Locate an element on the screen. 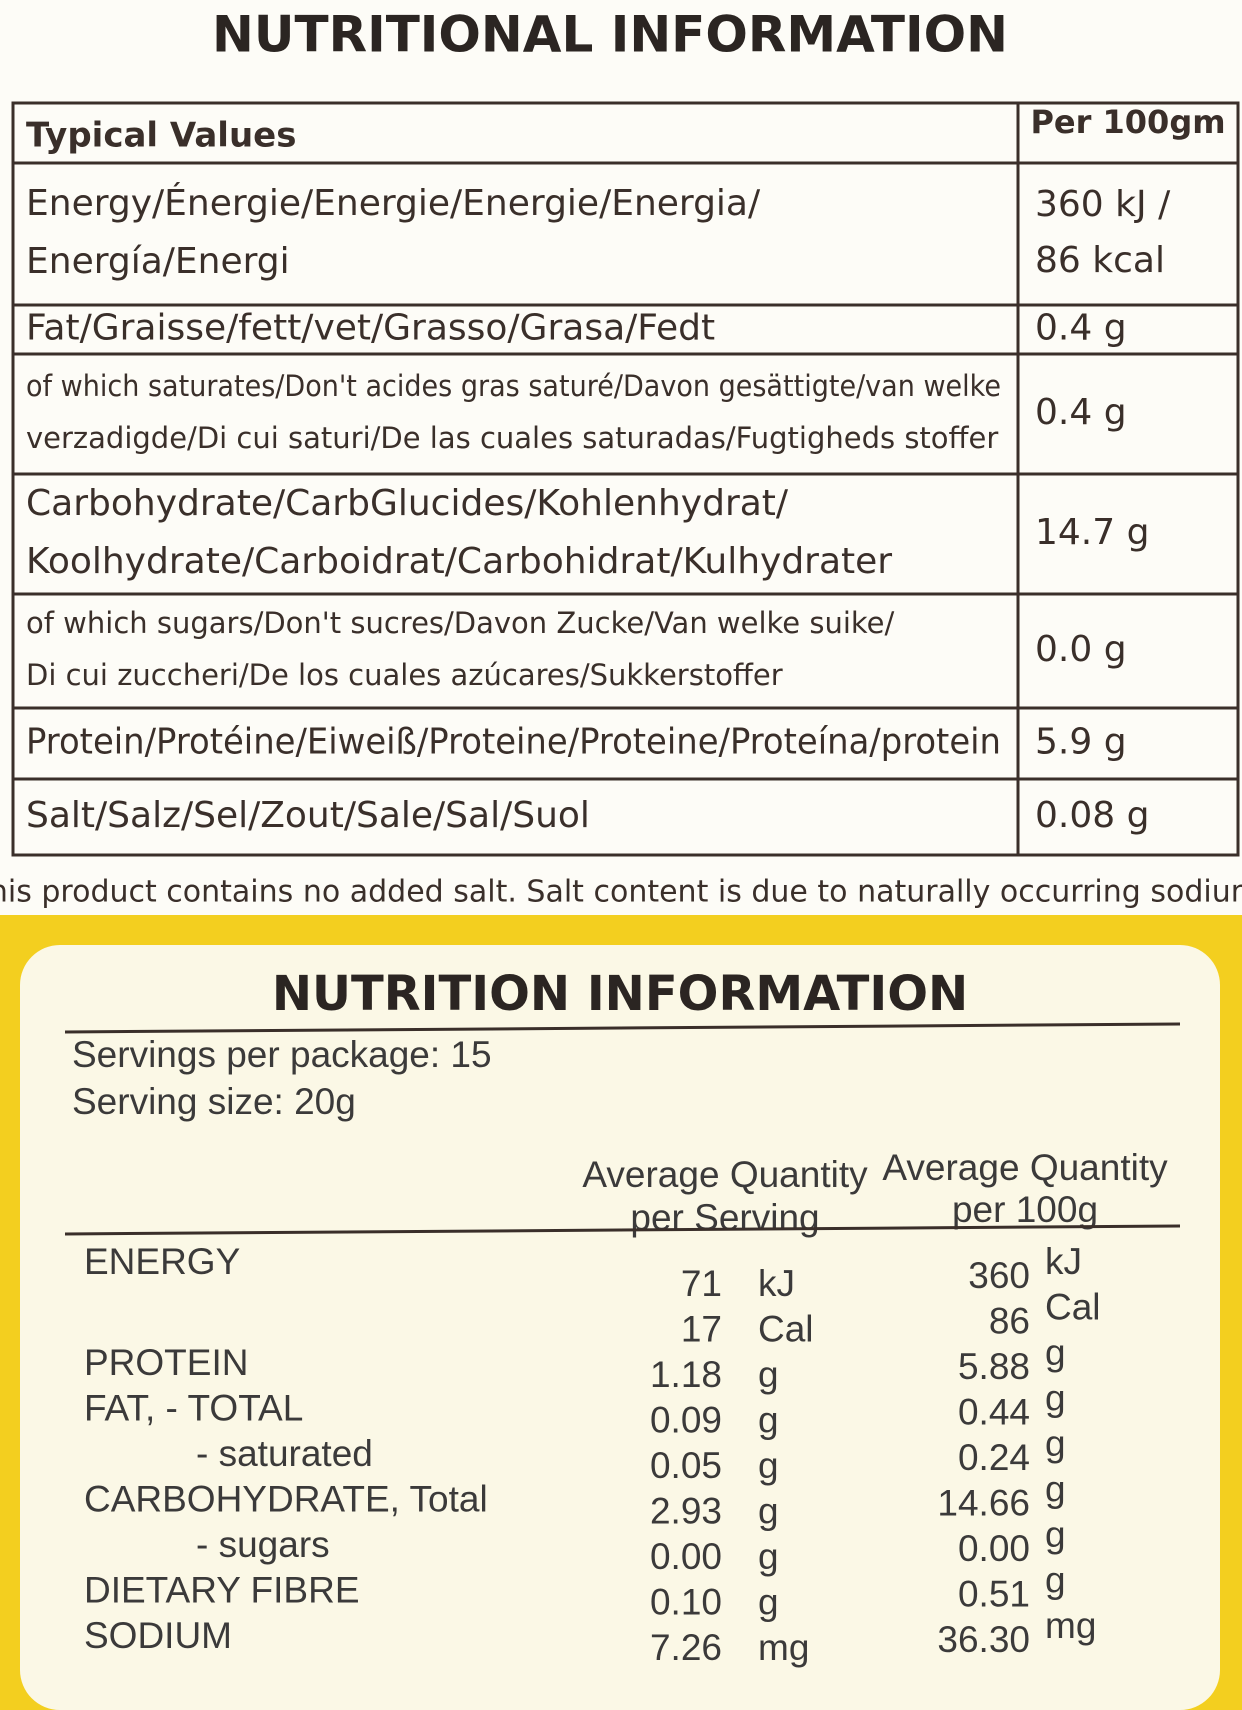  serving-amount: 17 is located at coordinates (701, 1328).